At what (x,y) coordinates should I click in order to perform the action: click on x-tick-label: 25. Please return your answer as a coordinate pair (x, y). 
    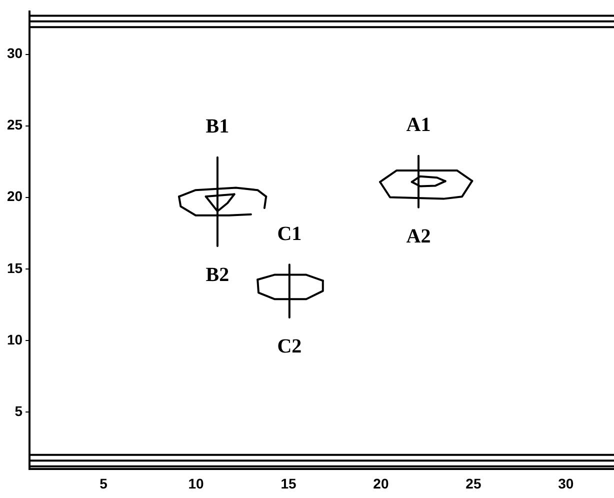
    Looking at the image, I should click on (474, 483).